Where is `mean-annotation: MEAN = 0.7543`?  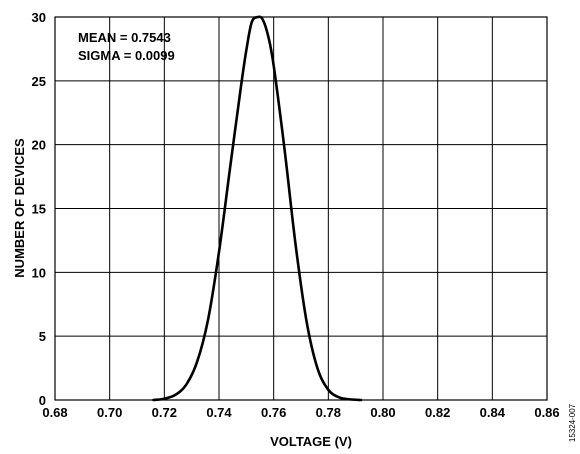 mean-annotation: MEAN = 0.7543 is located at coordinates (124, 37).